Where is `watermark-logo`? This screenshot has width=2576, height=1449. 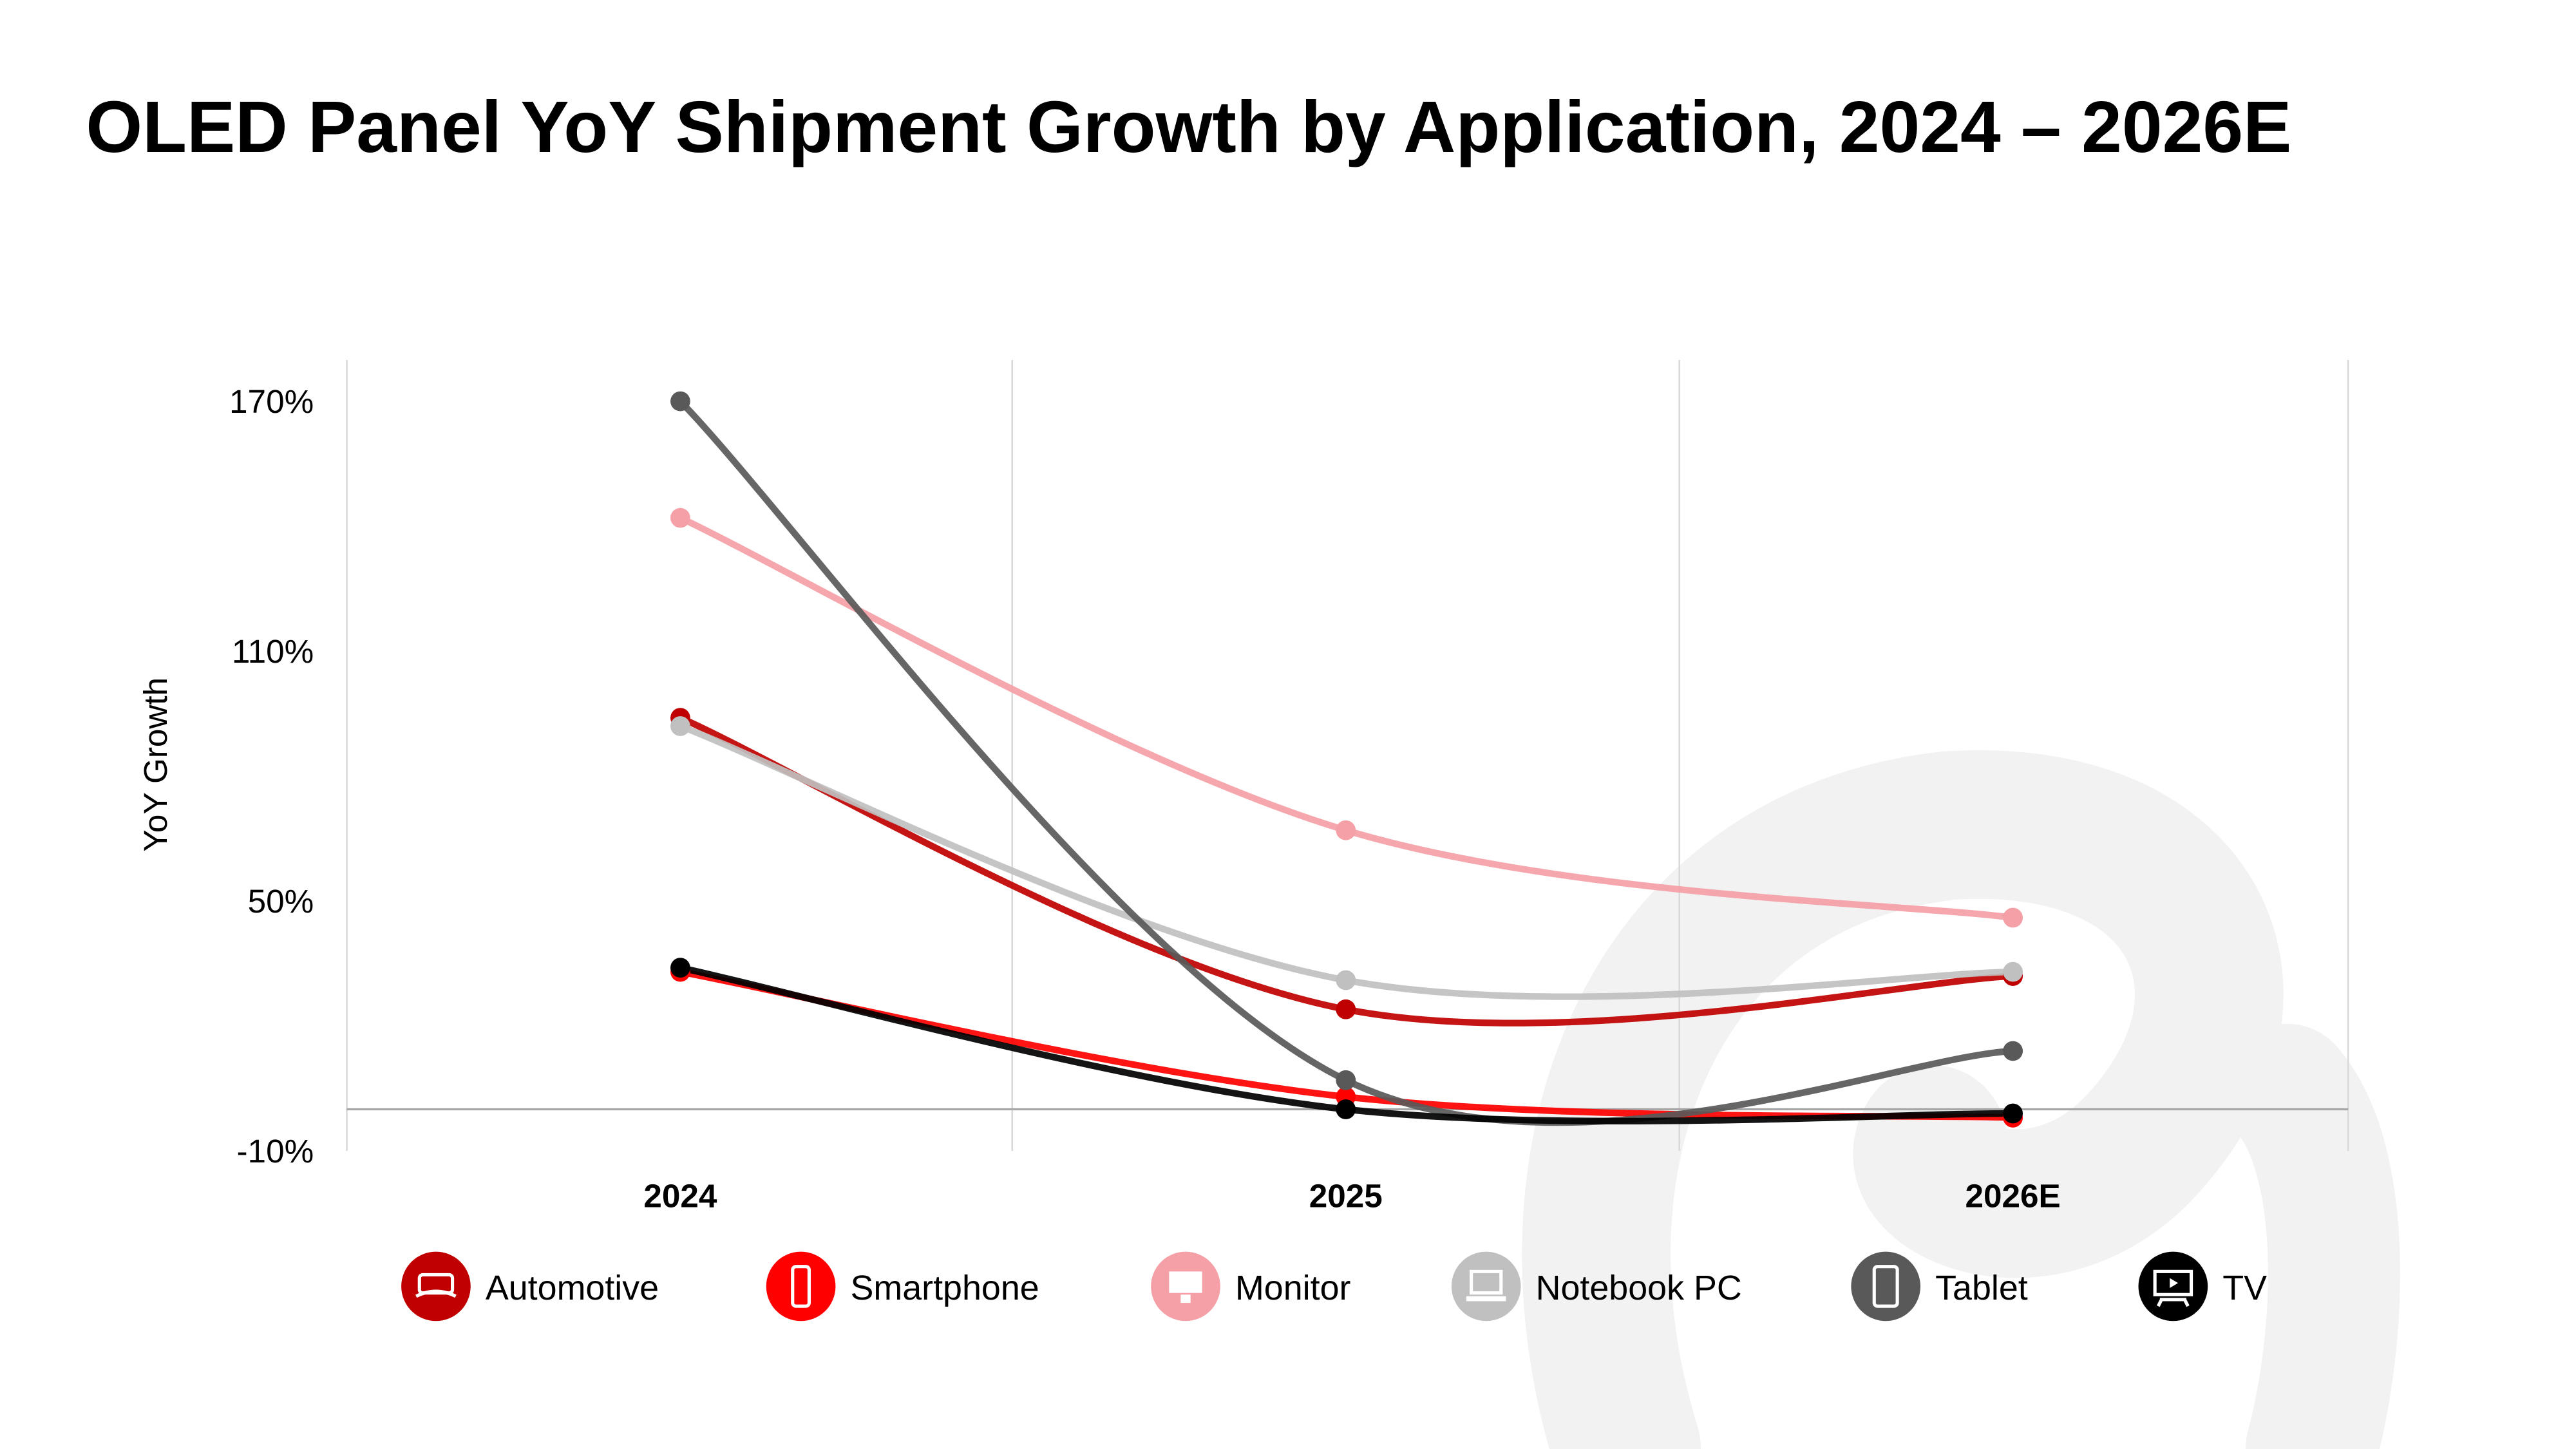 watermark-logo is located at coordinates (1903, 1099).